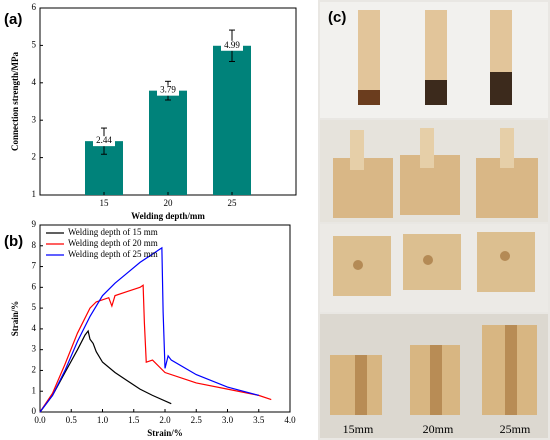 The width and height of the screenshot is (550, 440). What do you see at coordinates (34, 224) in the screenshot?
I see `y-tick-label: 9` at bounding box center [34, 224].